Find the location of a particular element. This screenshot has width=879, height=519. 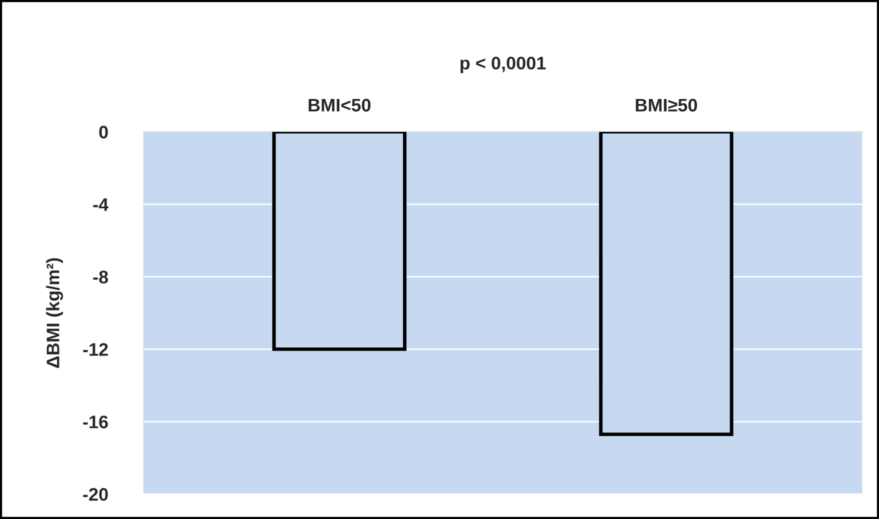

y-tick-label: 0 is located at coordinates (103, 132).